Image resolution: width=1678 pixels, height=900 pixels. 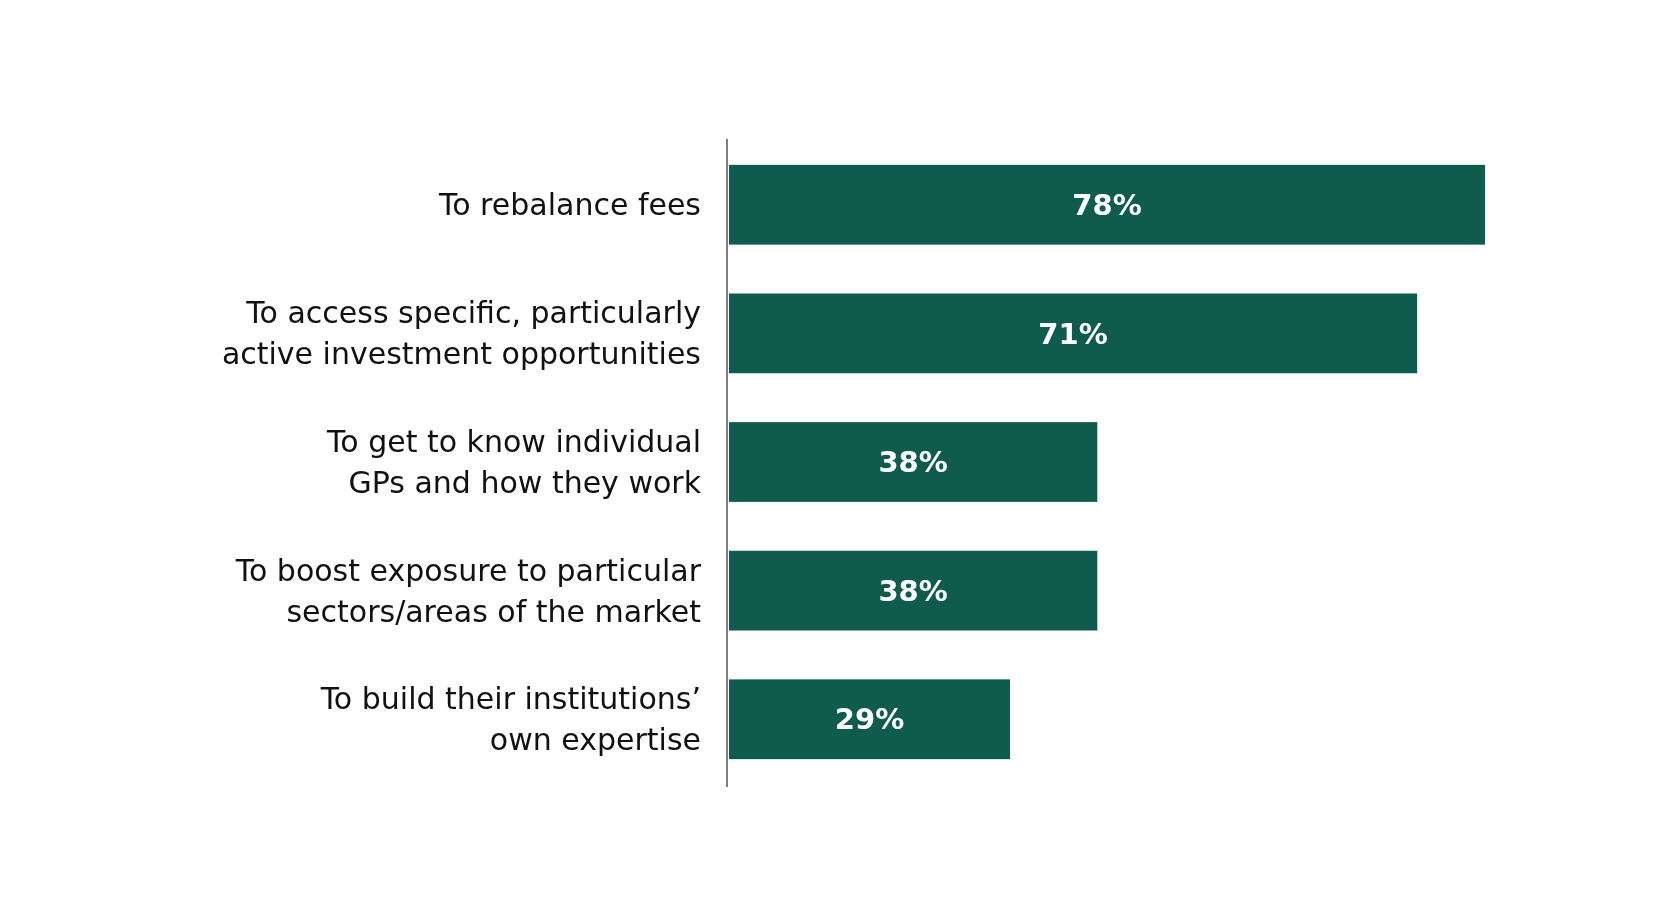 I want to click on data-label: 71%, so click(x=1073, y=333).